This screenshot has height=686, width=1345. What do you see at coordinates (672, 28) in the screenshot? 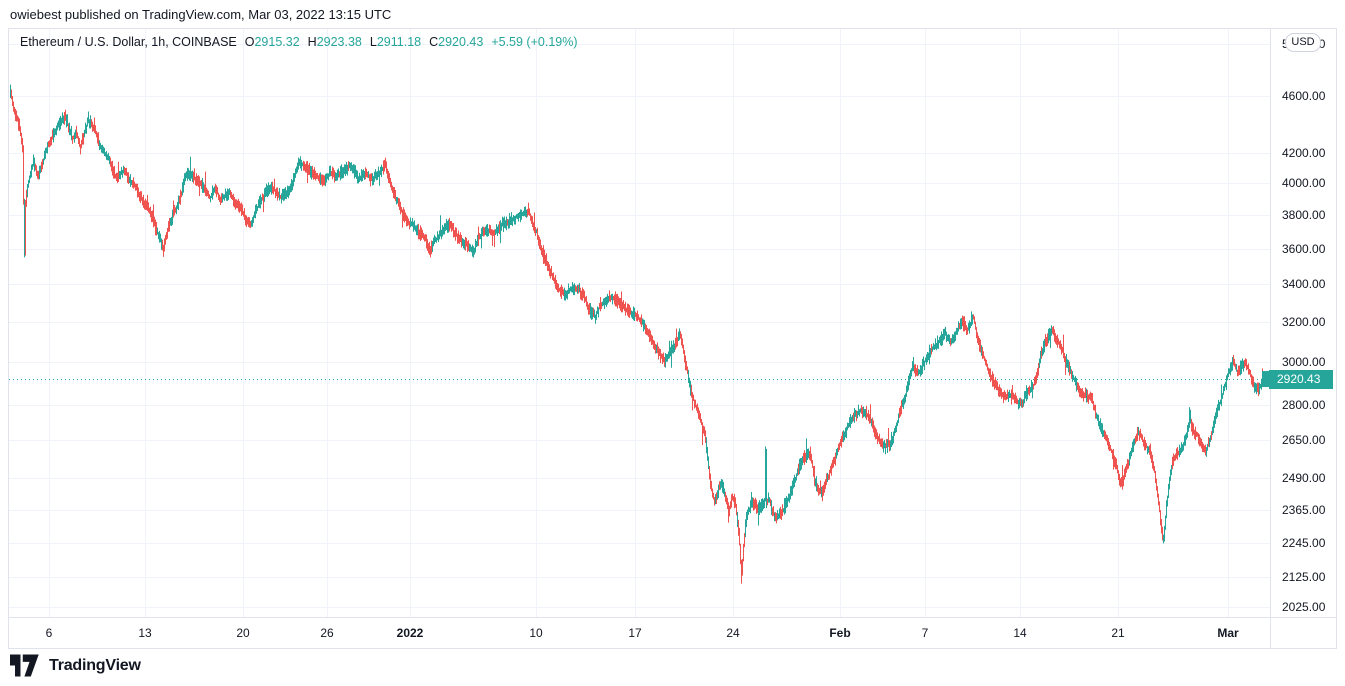
I see `frame-top-border` at bounding box center [672, 28].